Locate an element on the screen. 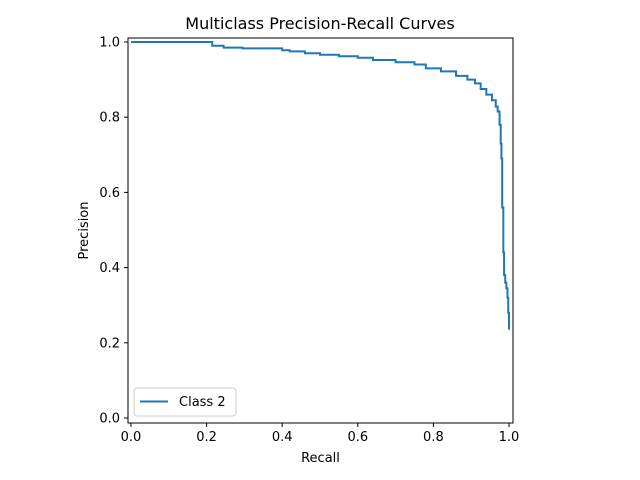  legend: Class 2 is located at coordinates (185, 402).